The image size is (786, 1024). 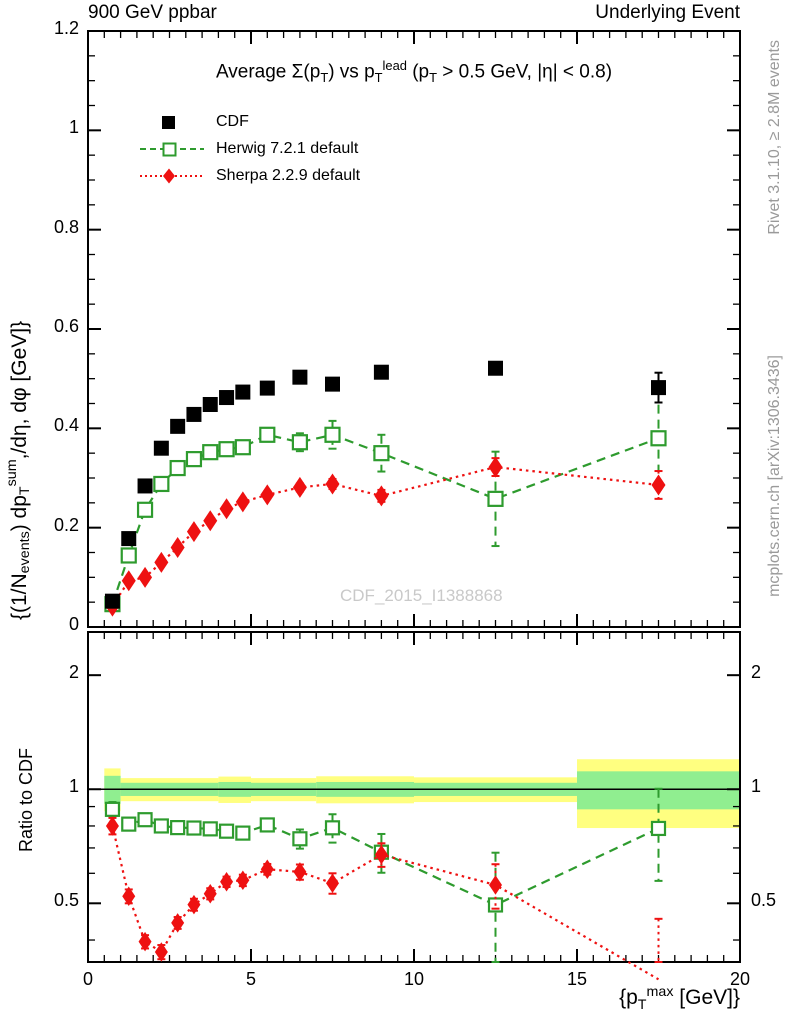 What do you see at coordinates (66, 226) in the screenshot?
I see `tick-label: 0.8` at bounding box center [66, 226].